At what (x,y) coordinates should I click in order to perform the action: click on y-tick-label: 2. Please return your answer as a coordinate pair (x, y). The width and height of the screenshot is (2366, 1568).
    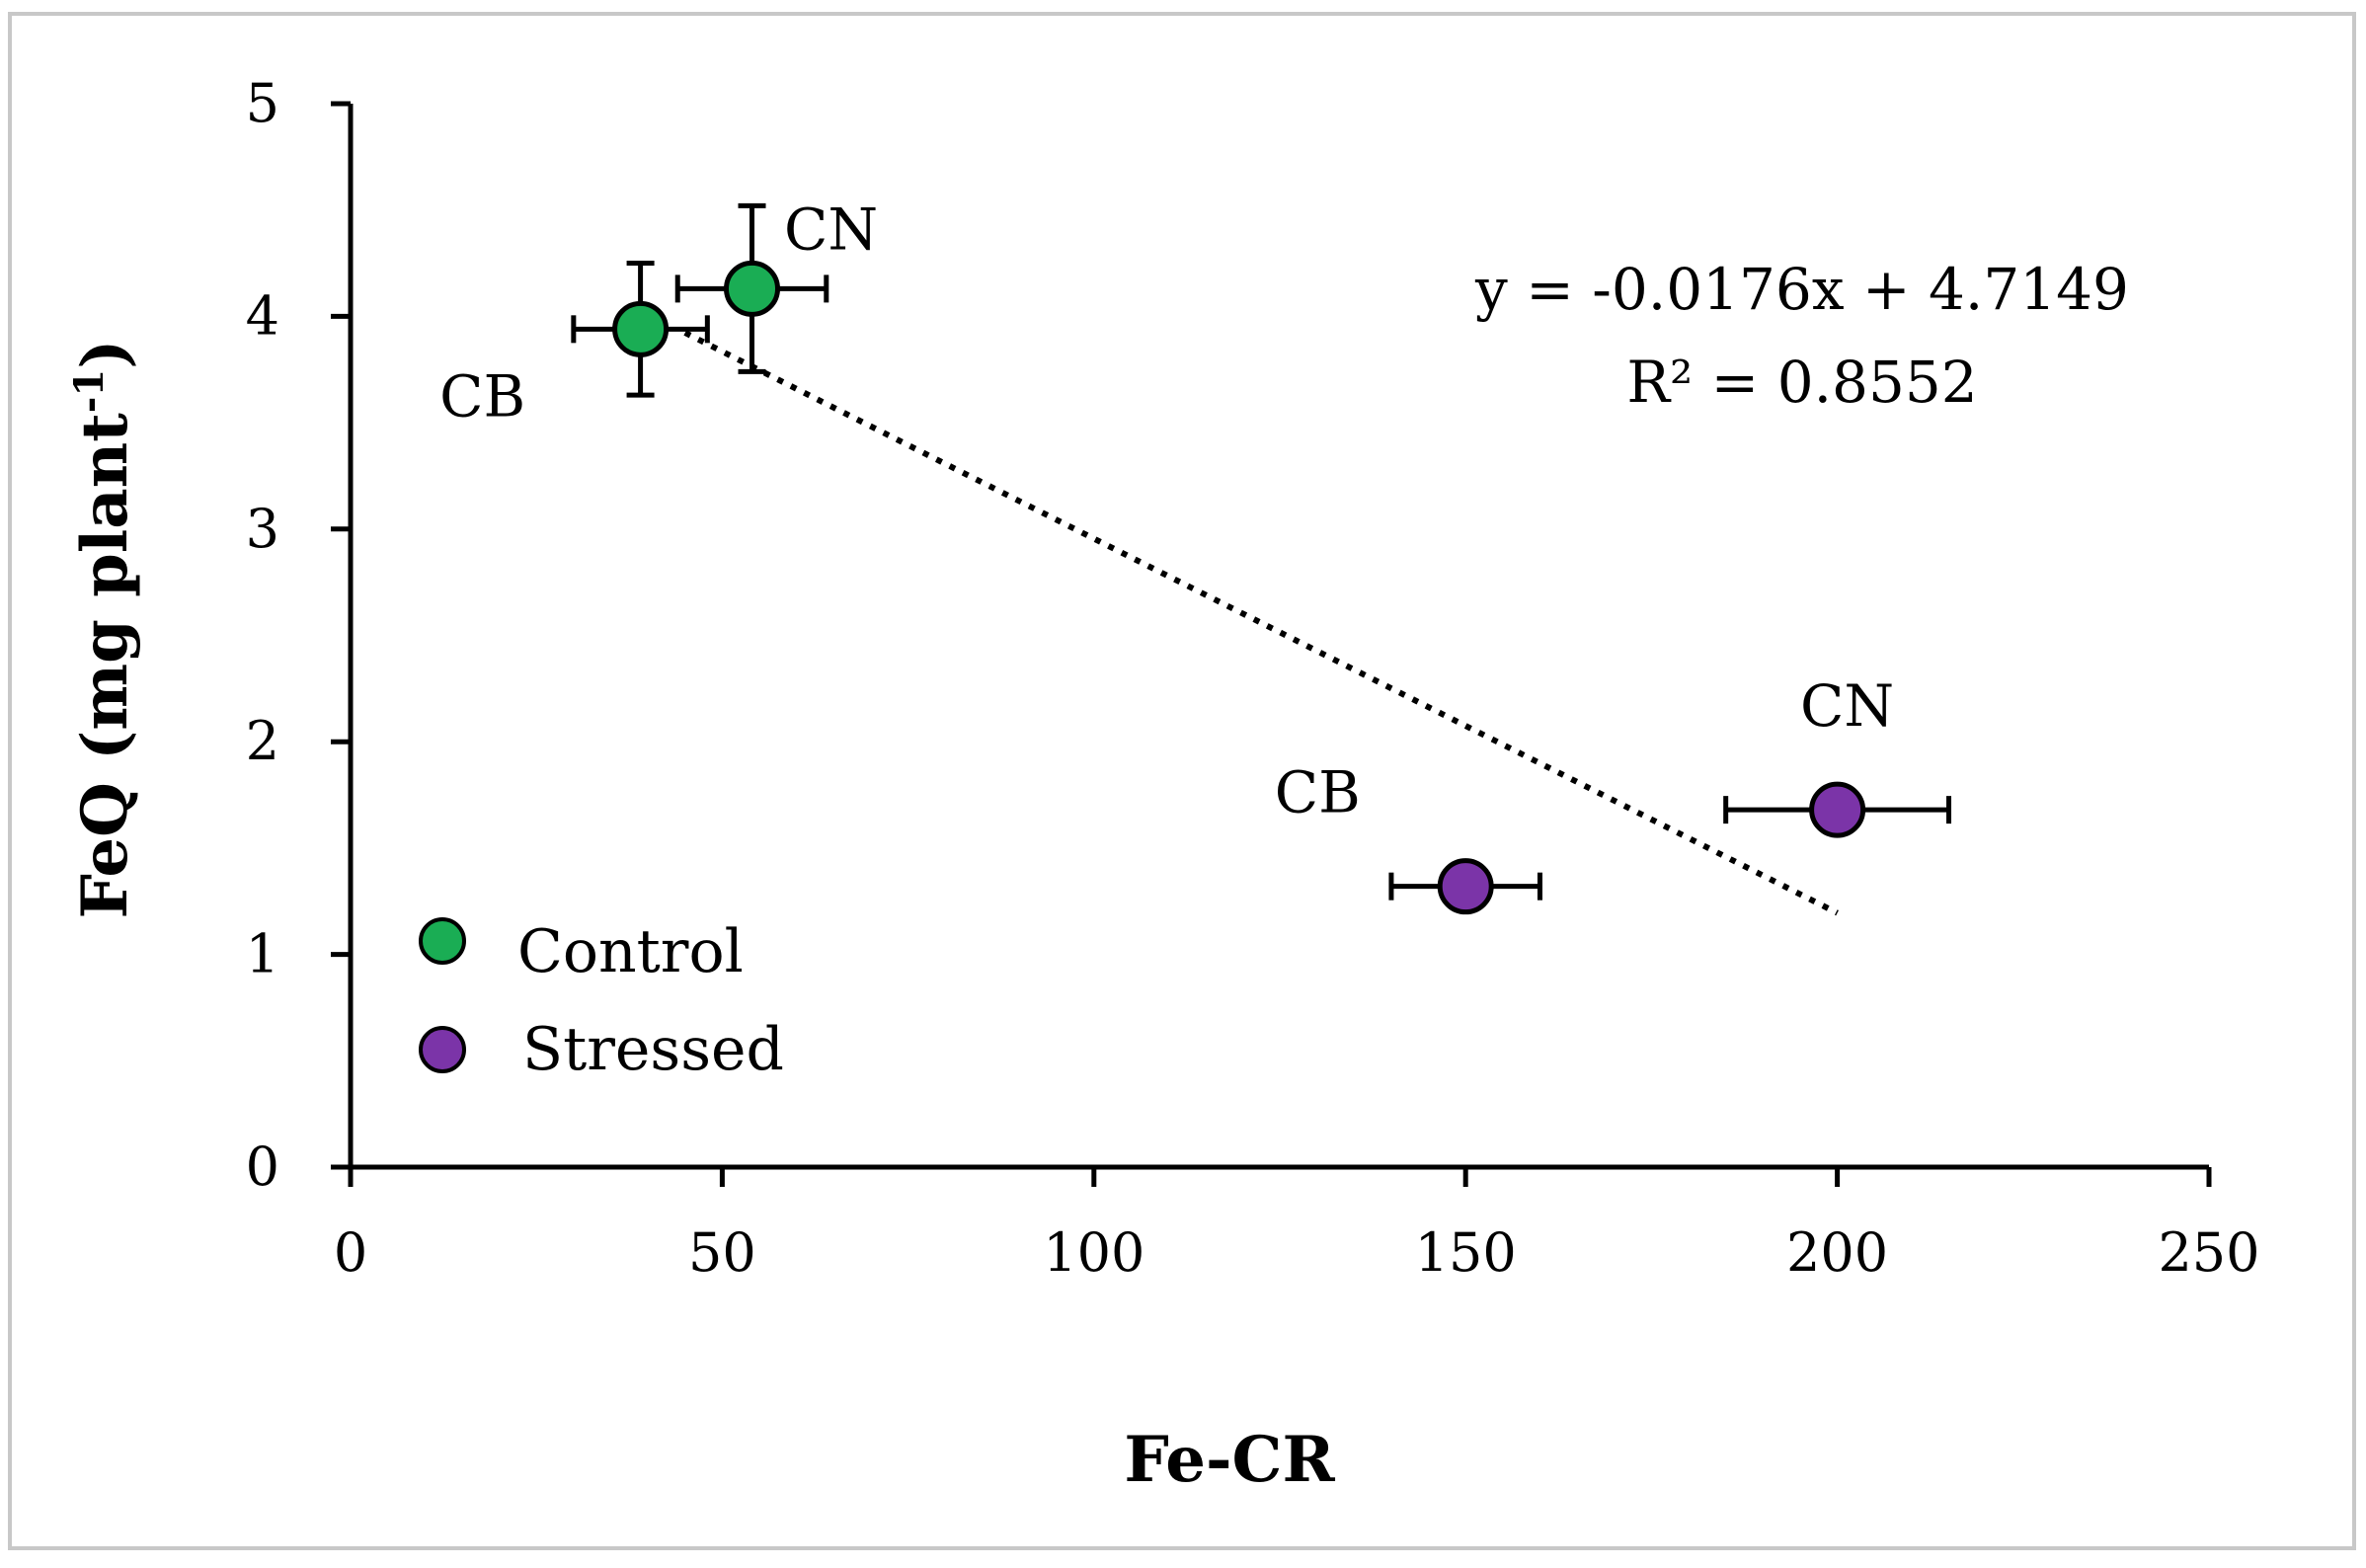
    Looking at the image, I should click on (262, 741).